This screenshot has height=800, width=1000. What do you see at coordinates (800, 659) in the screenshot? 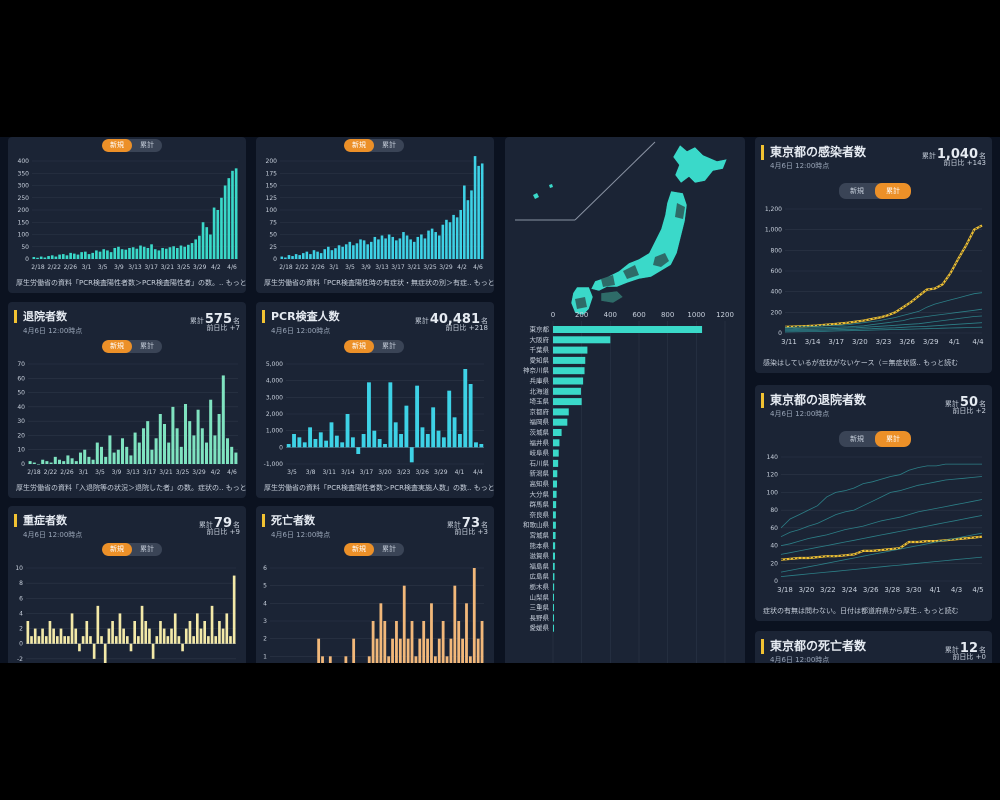
I see `tokyo-deaths-updated: 4月6日 12:00時点` at bounding box center [800, 659].